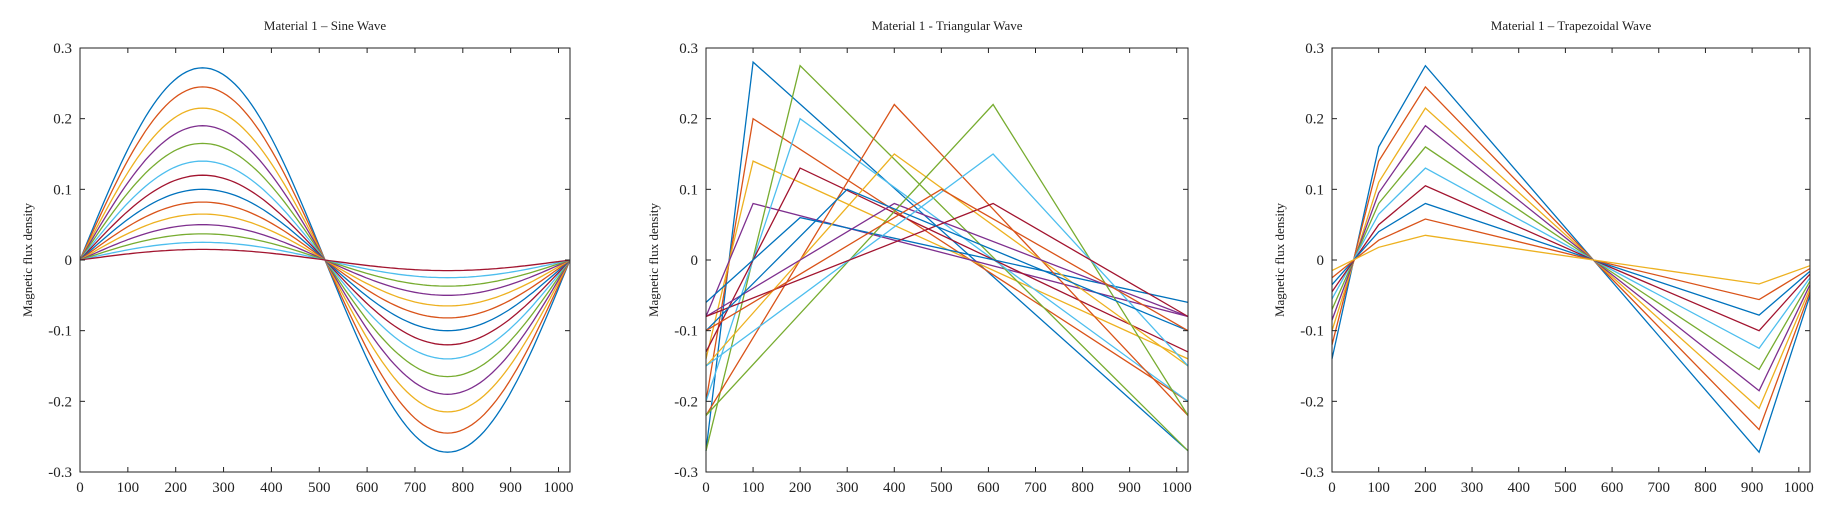  I want to click on chart-title: Material 1 – Trapezoidal Wave, so click(1571, 25).